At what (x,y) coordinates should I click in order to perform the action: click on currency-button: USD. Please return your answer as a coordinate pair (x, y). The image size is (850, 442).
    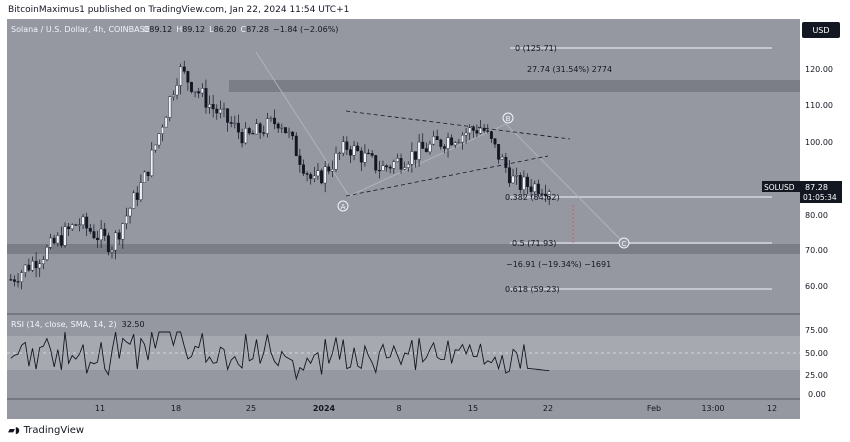
    Looking at the image, I should click on (821, 30).